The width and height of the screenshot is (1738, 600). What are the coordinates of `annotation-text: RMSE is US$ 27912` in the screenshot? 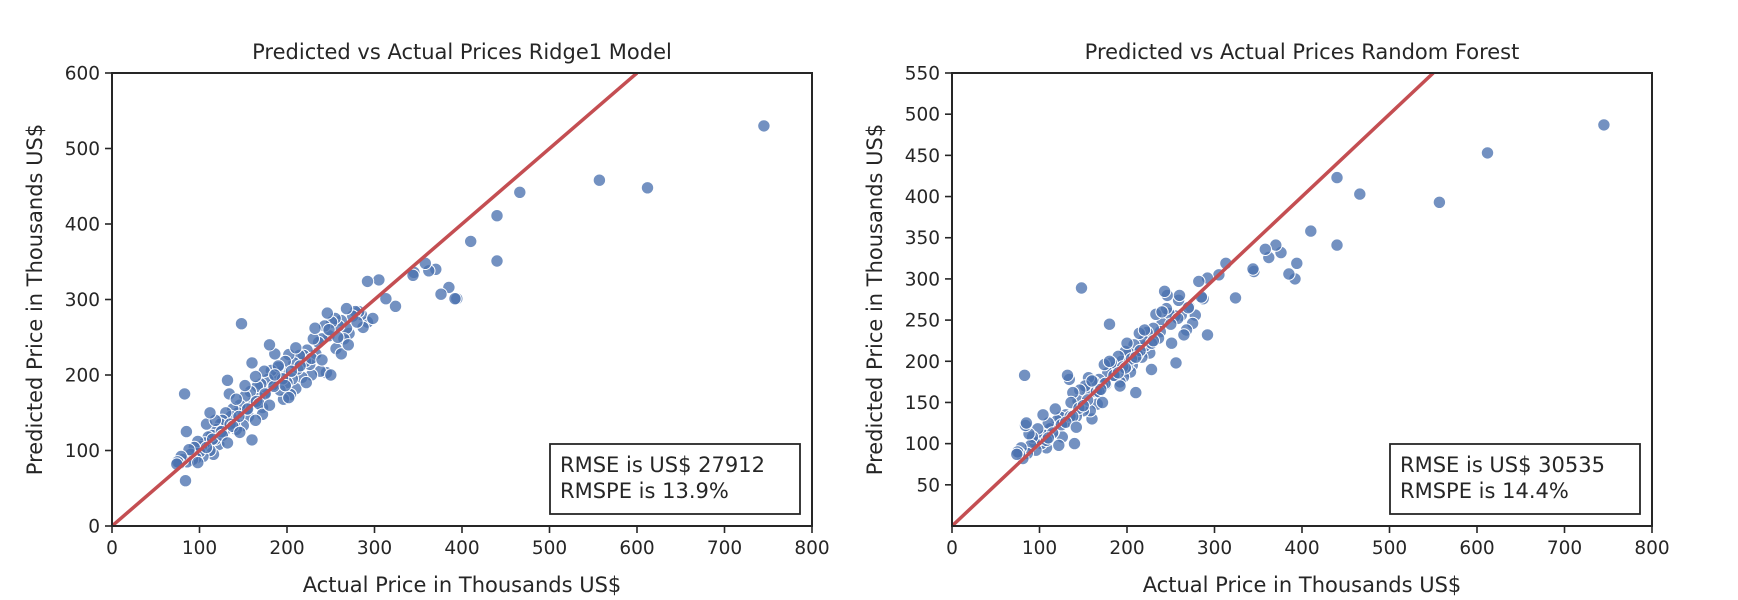 It's located at (662, 465).